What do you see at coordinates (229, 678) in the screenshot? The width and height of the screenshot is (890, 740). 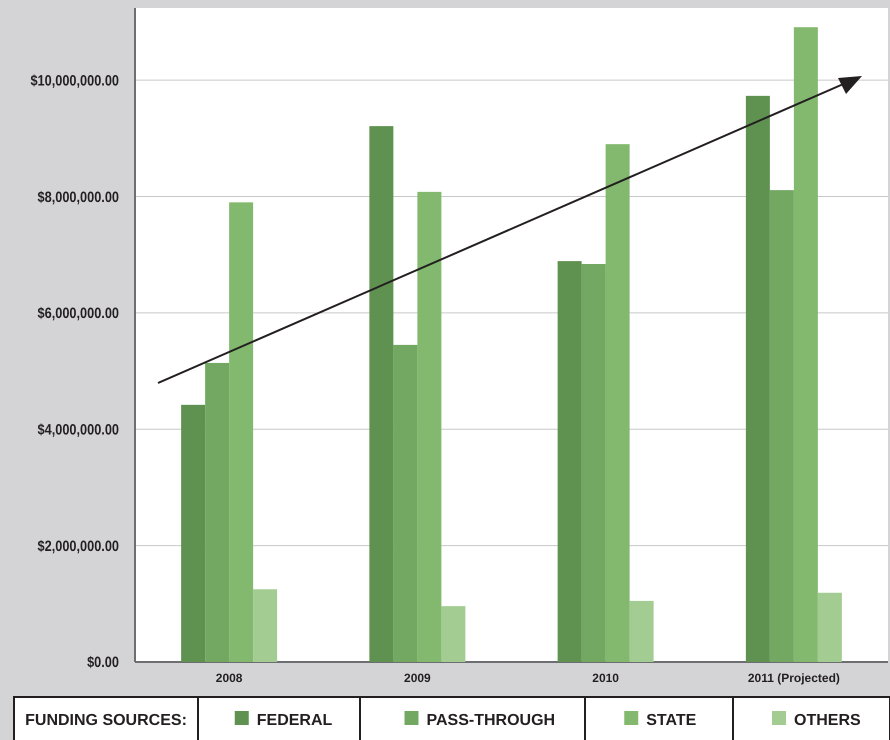 I see `x-tick-label: 2008` at bounding box center [229, 678].